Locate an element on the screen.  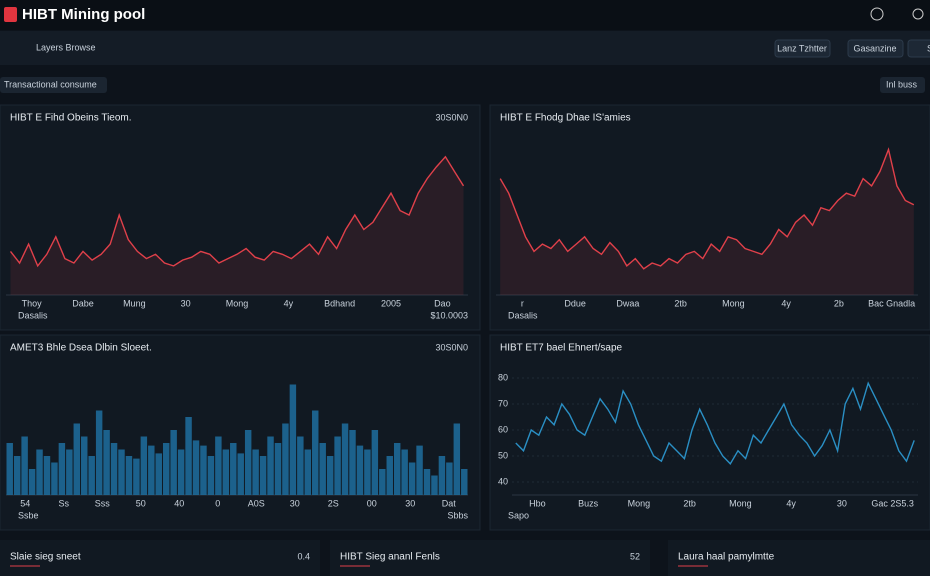
chart-title: HIBT E Fhodg Dhae IS'amies is located at coordinates (565, 118).